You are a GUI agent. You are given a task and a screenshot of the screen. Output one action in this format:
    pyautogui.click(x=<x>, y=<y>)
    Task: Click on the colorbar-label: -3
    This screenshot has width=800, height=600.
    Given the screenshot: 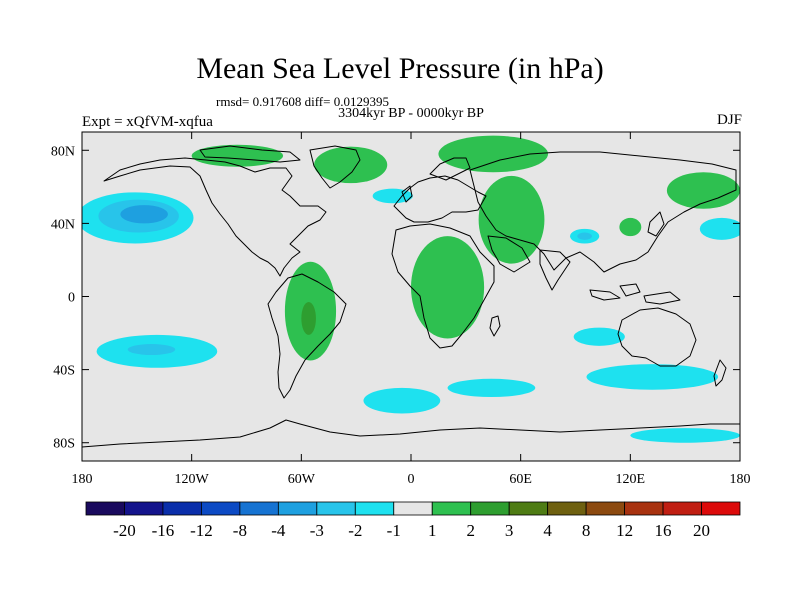 What is the action you would take?
    pyautogui.click(x=317, y=530)
    